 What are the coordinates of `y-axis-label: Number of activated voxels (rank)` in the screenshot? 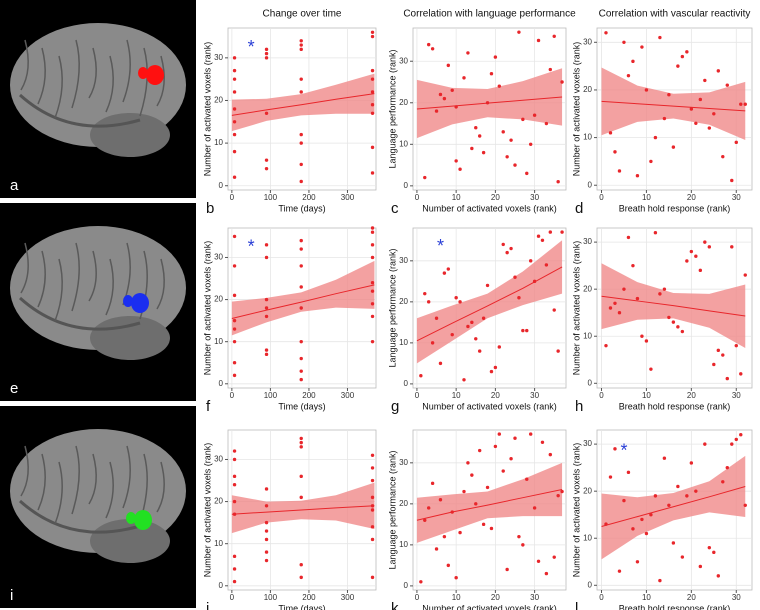 It's located at (207, 109).